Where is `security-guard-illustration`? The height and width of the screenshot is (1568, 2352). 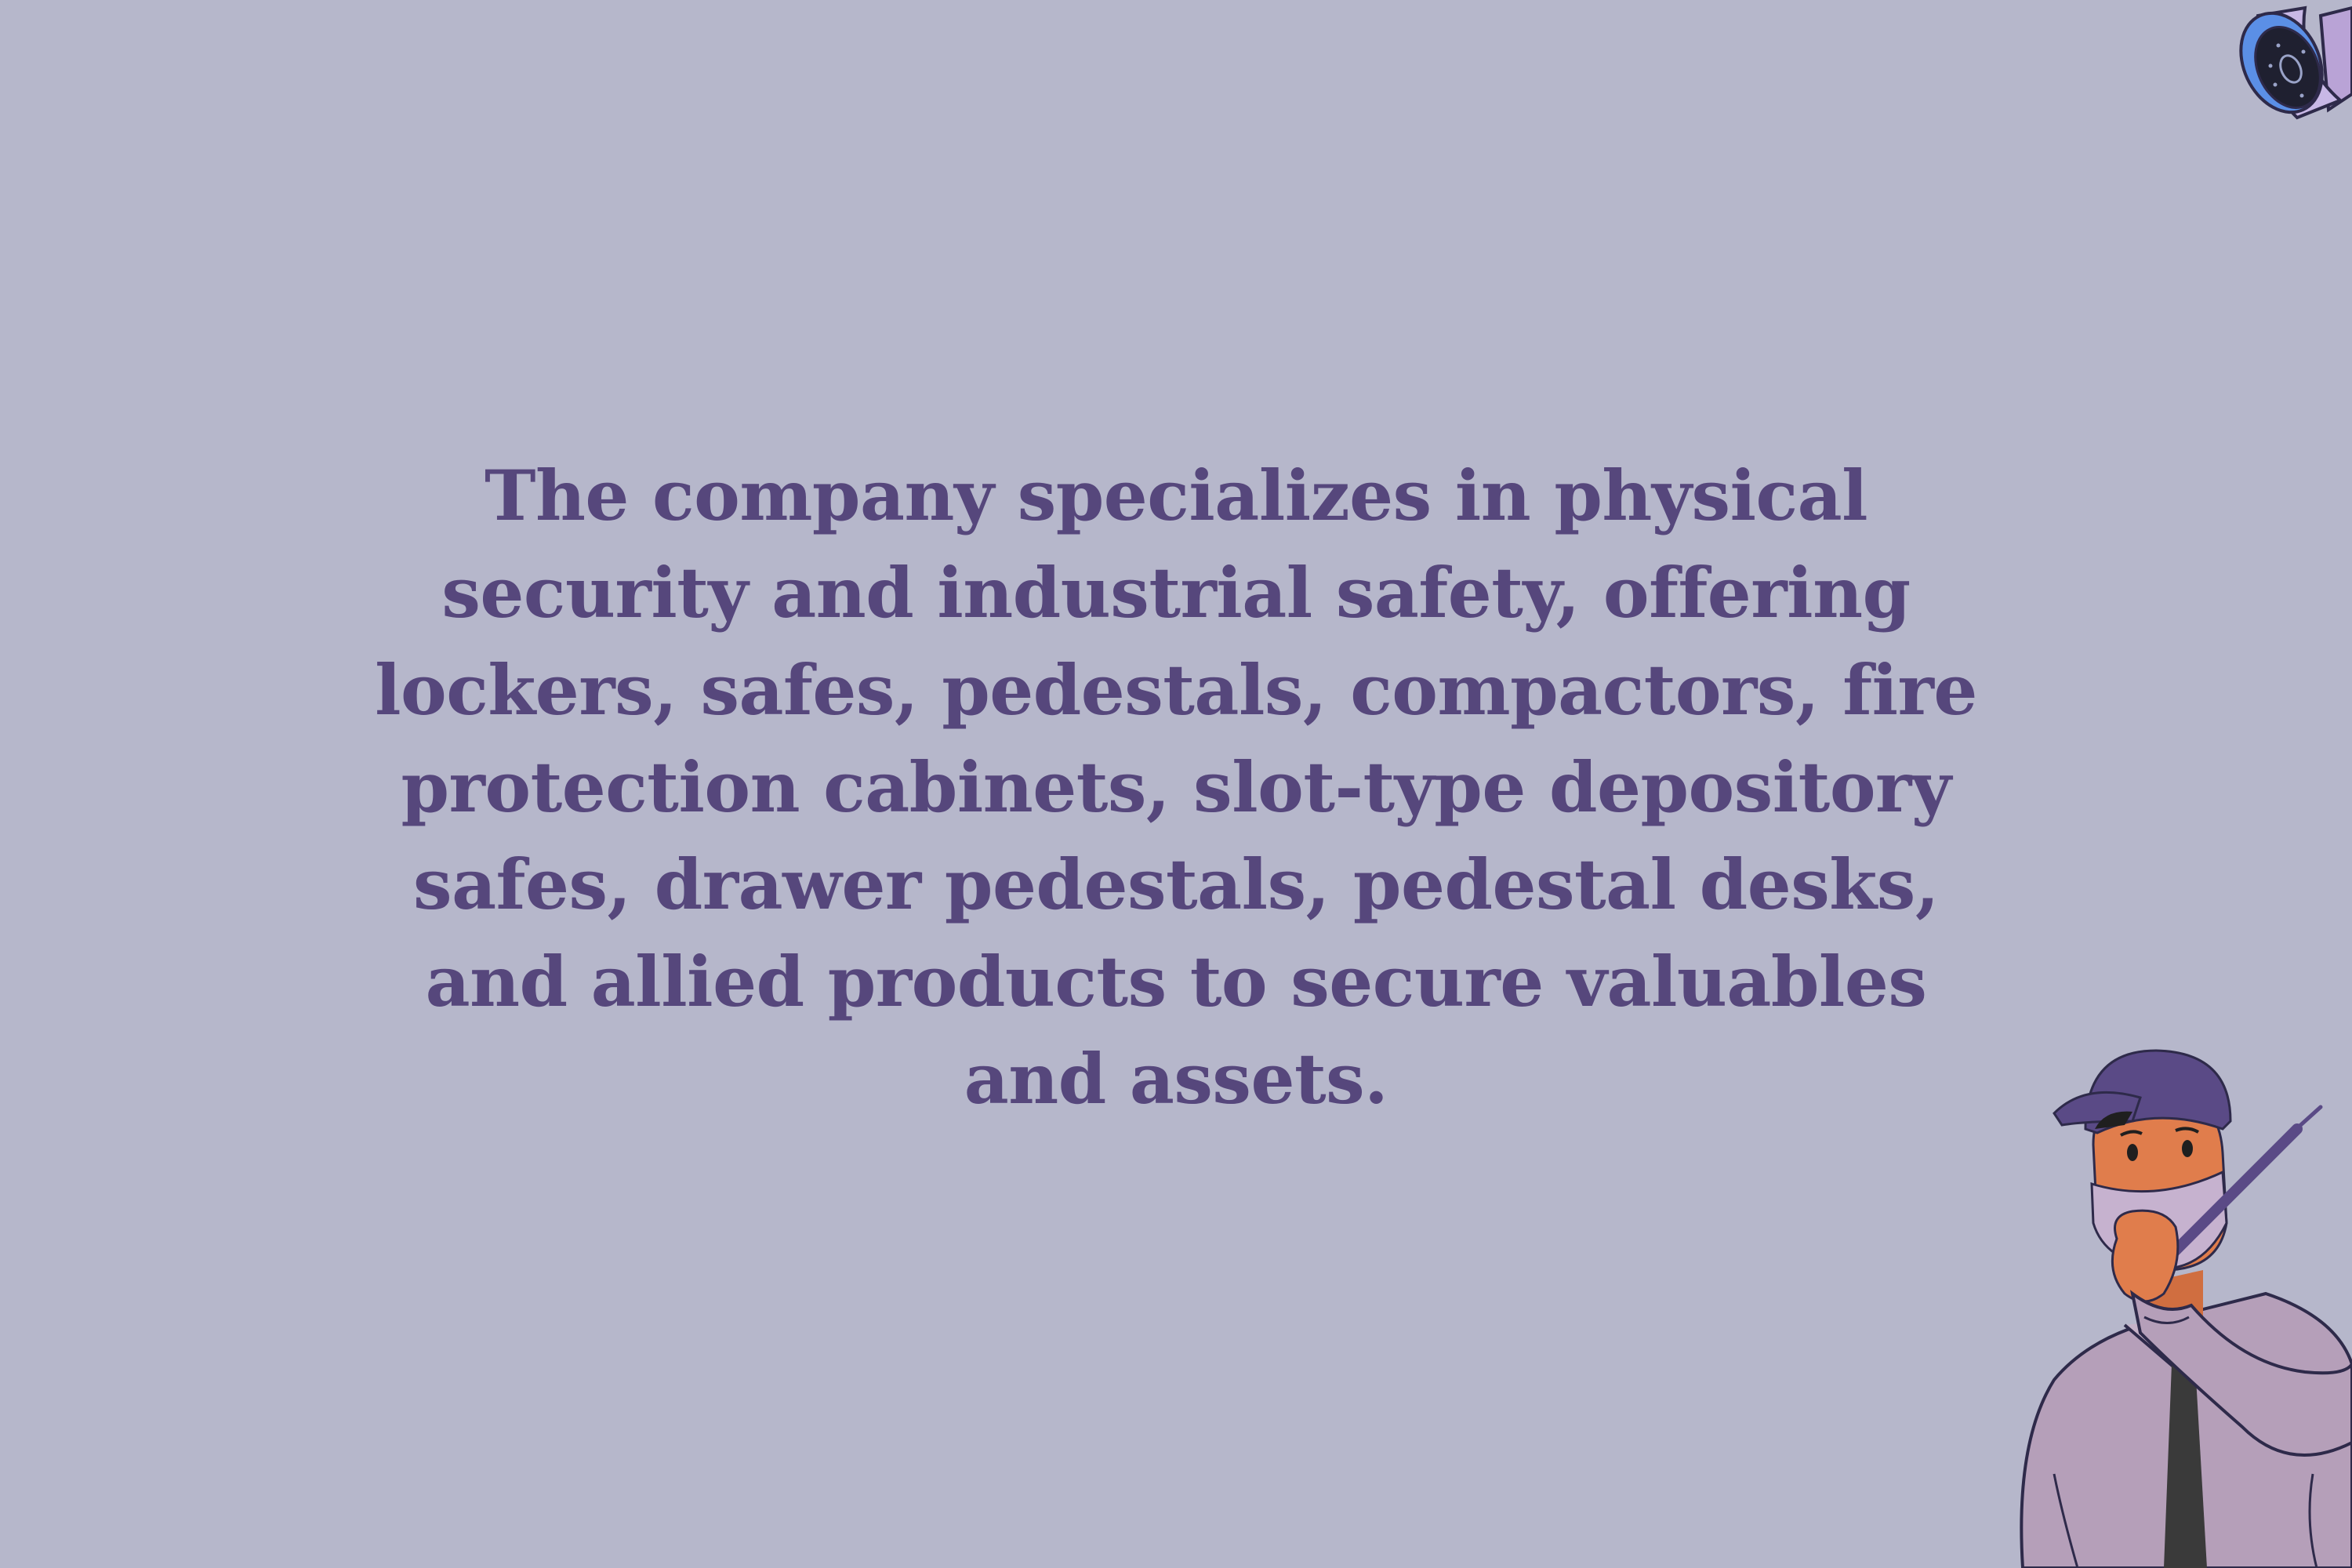 security-guard-illustration is located at coordinates (2186, 1308).